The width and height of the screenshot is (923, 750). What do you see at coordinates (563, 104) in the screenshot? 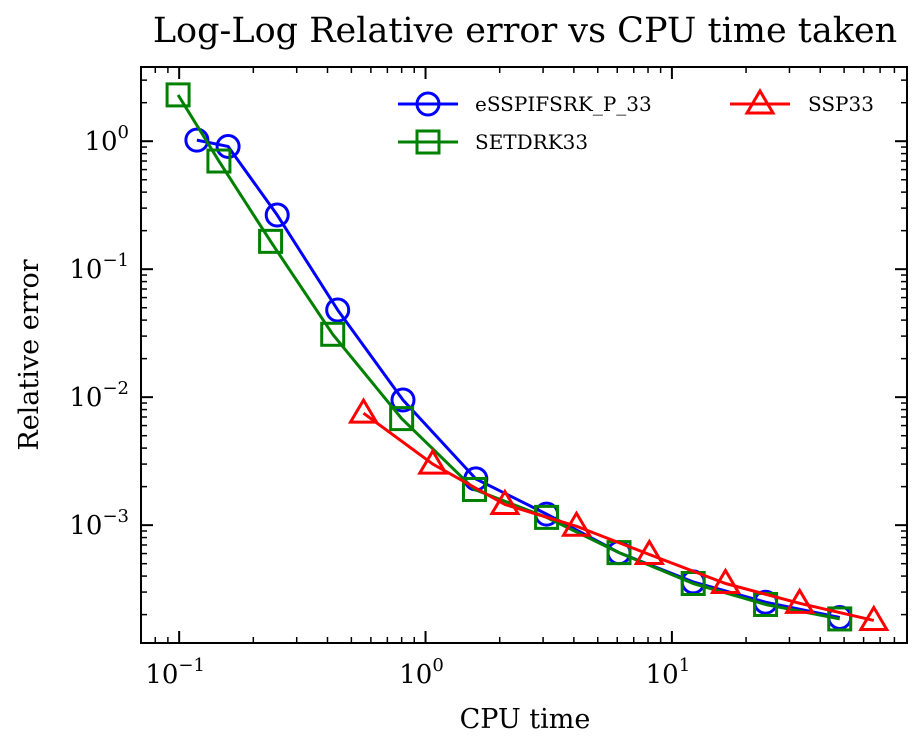
I see `legend-label-essspifsrk: eSSPIFSRK_P_33` at bounding box center [563, 104].